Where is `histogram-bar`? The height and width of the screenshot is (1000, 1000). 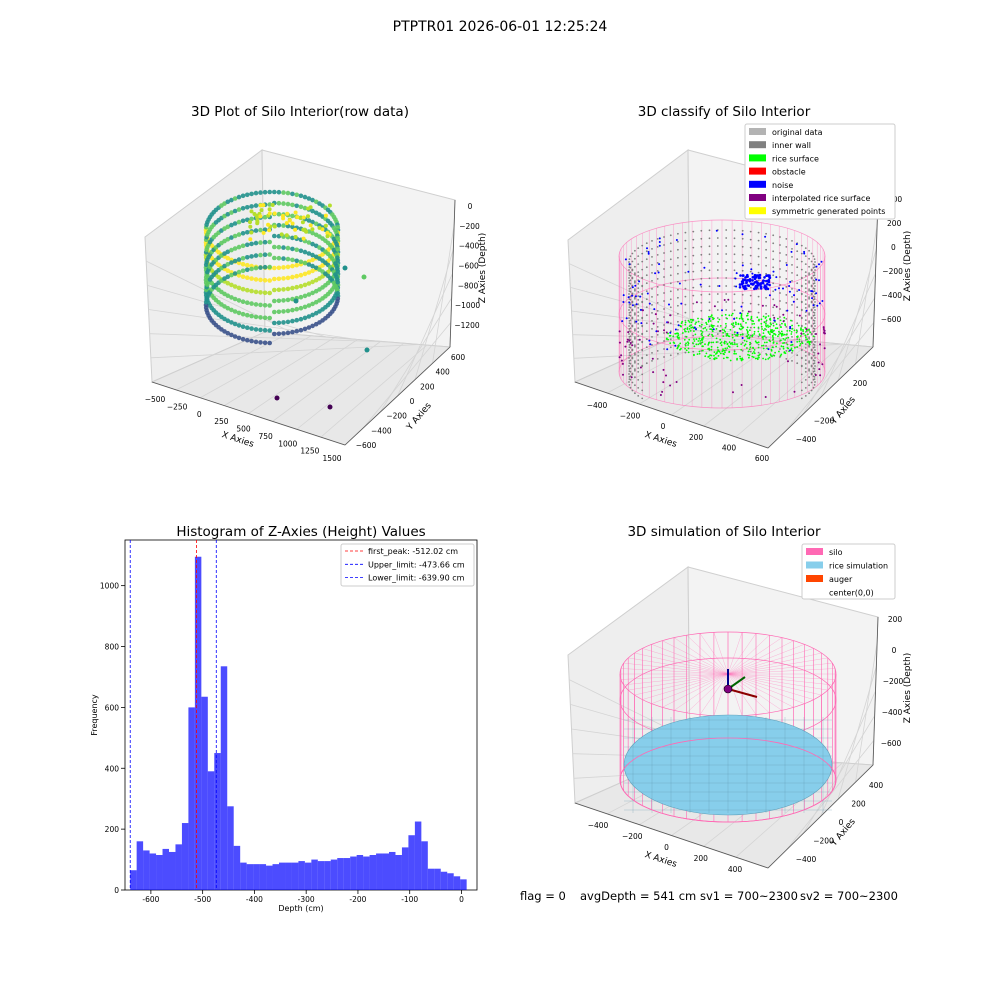 histogram-bar is located at coordinates (334, 874).